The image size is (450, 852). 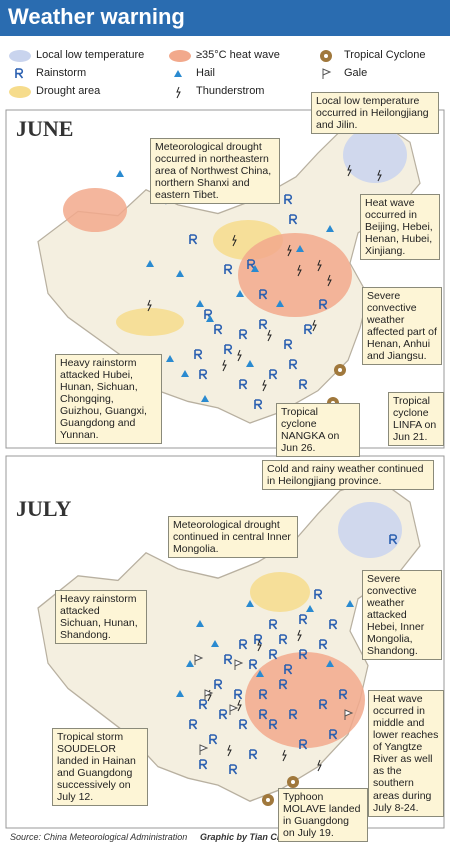 I want to click on callout: Tropical cyclone LINFA on Jun 21., so click(x=416, y=419).